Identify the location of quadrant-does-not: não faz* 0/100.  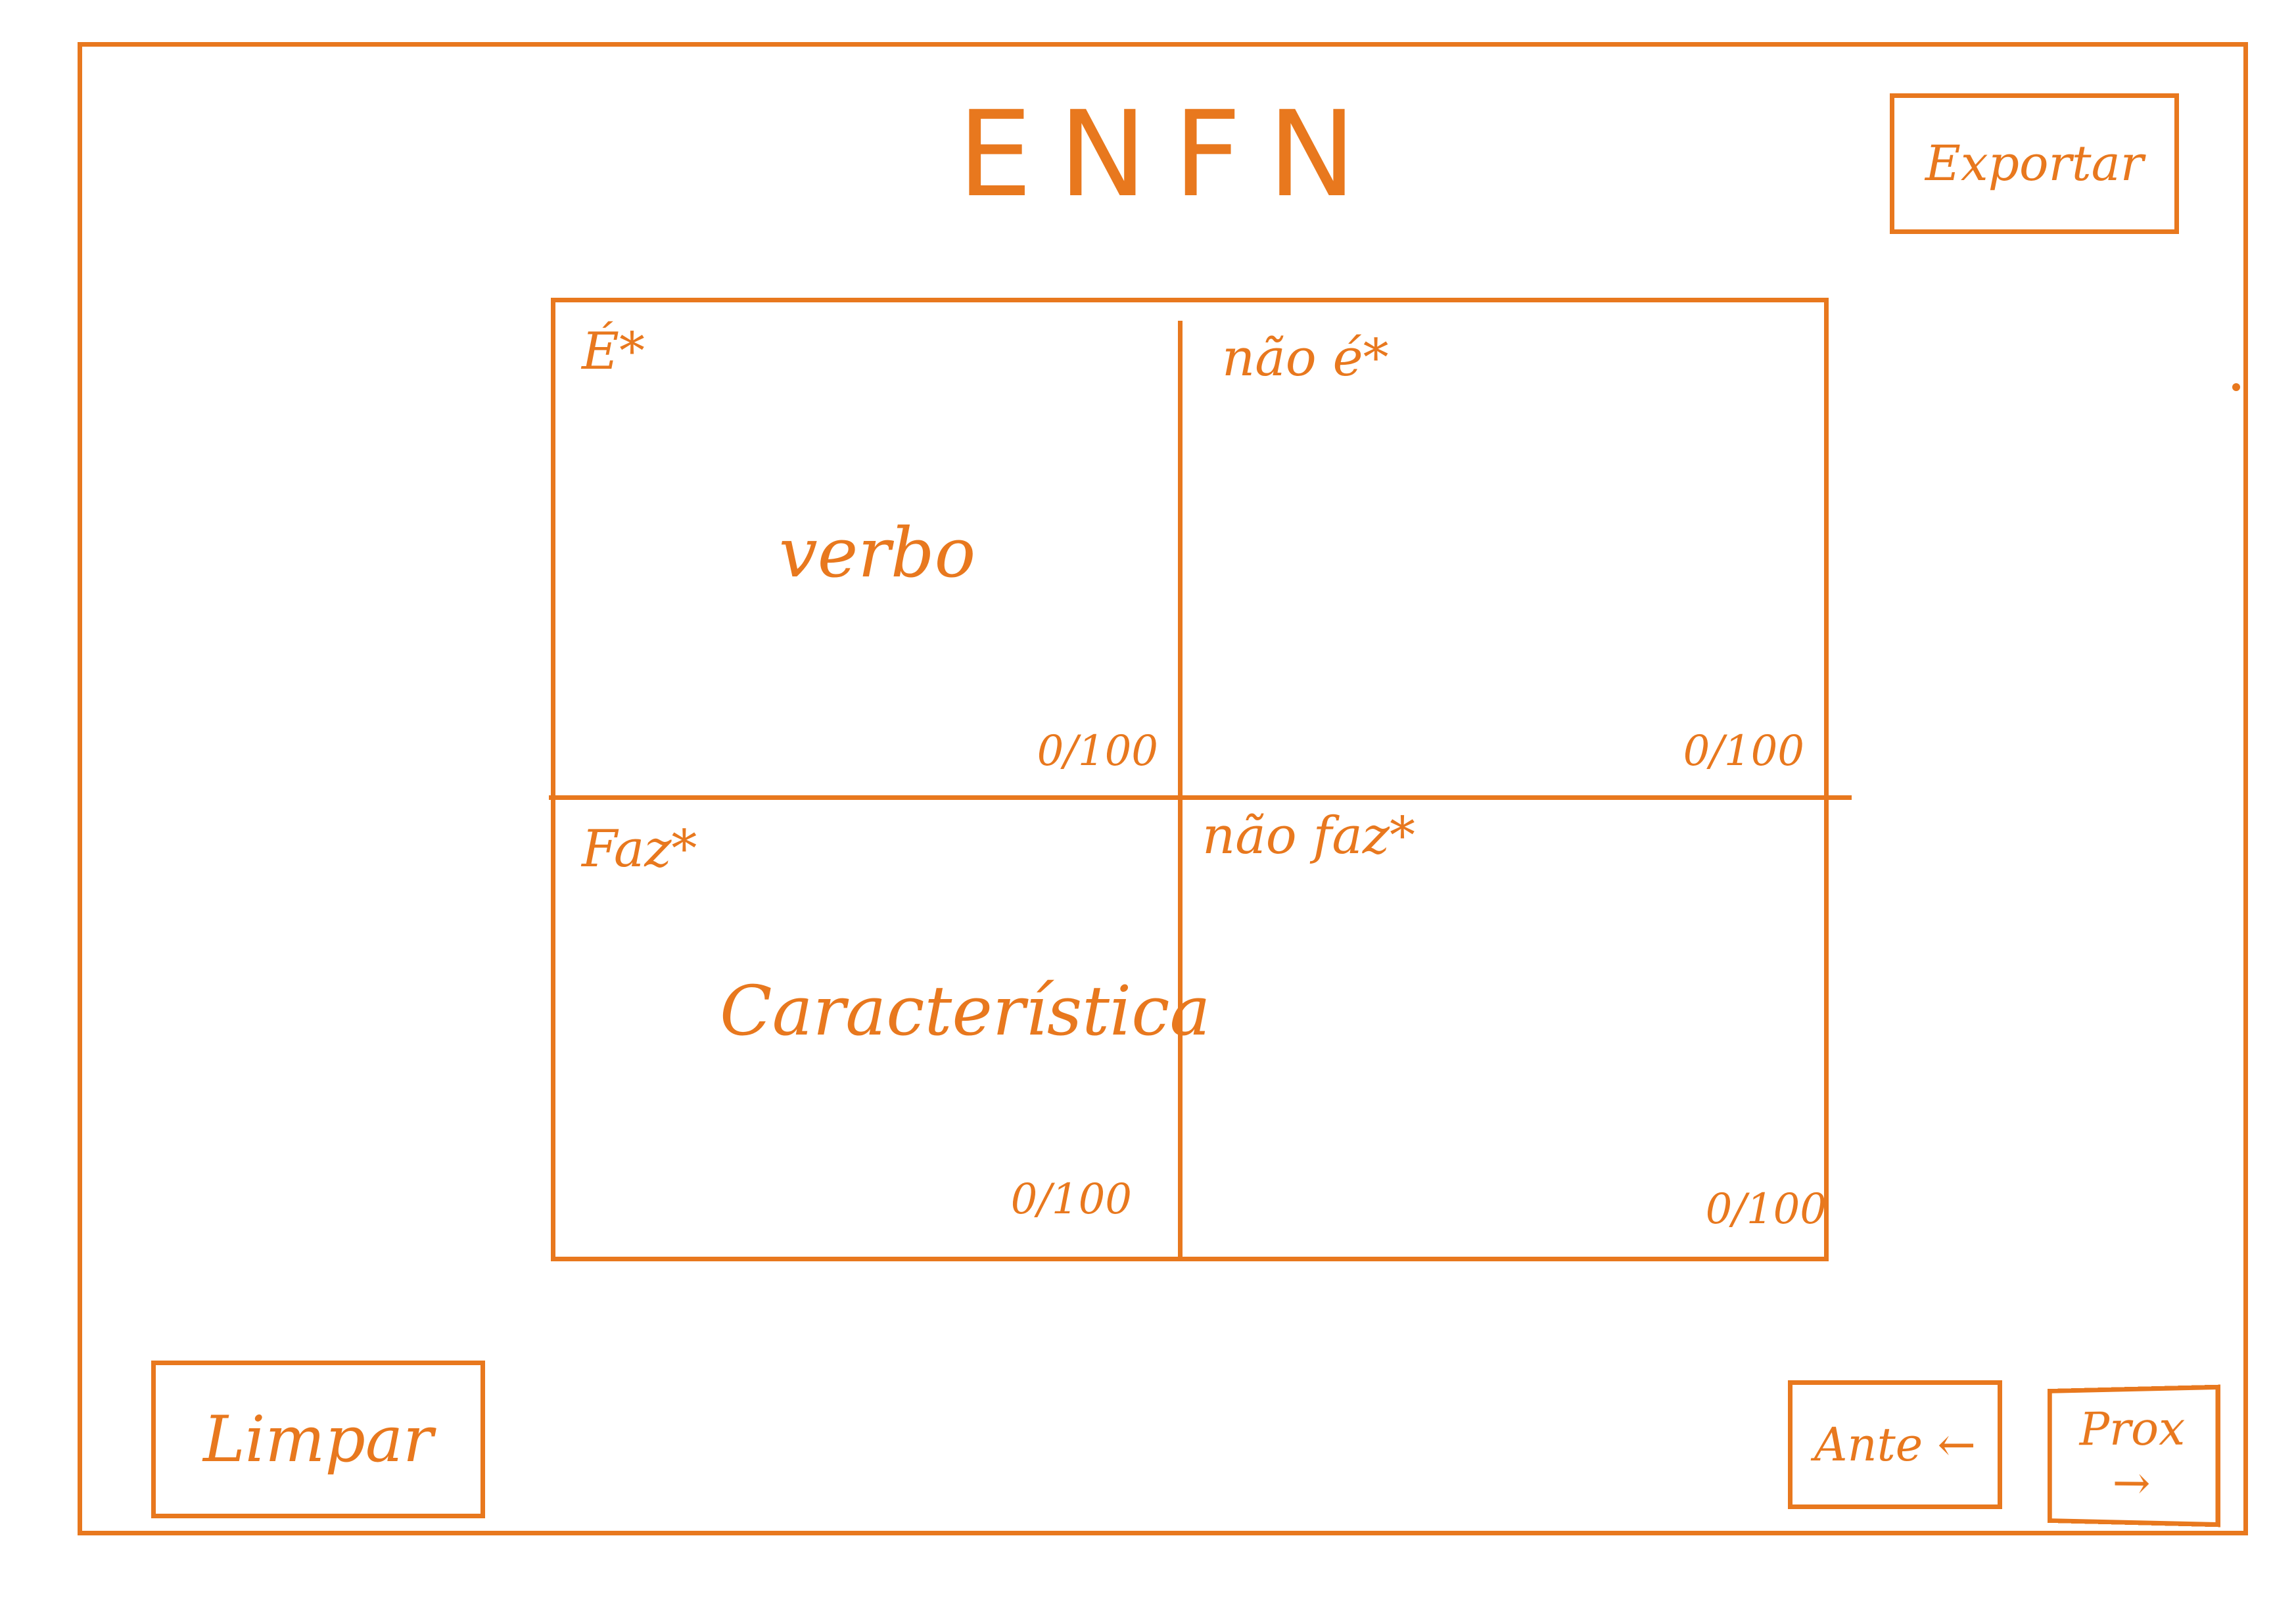
(1505, 1028).